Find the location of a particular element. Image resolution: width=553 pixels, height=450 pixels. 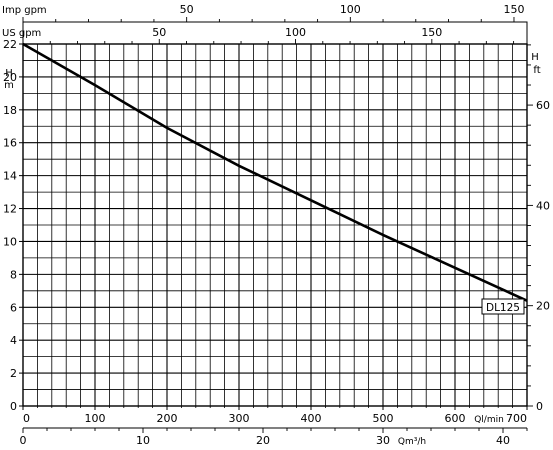

x-tick-label: 200 is located at coordinates (167, 418).